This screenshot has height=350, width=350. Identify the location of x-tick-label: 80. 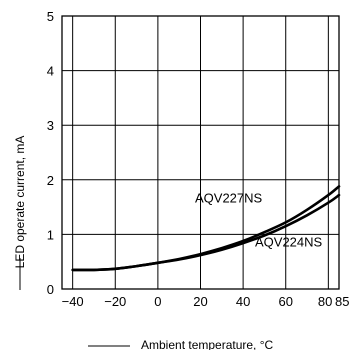
(325, 301).